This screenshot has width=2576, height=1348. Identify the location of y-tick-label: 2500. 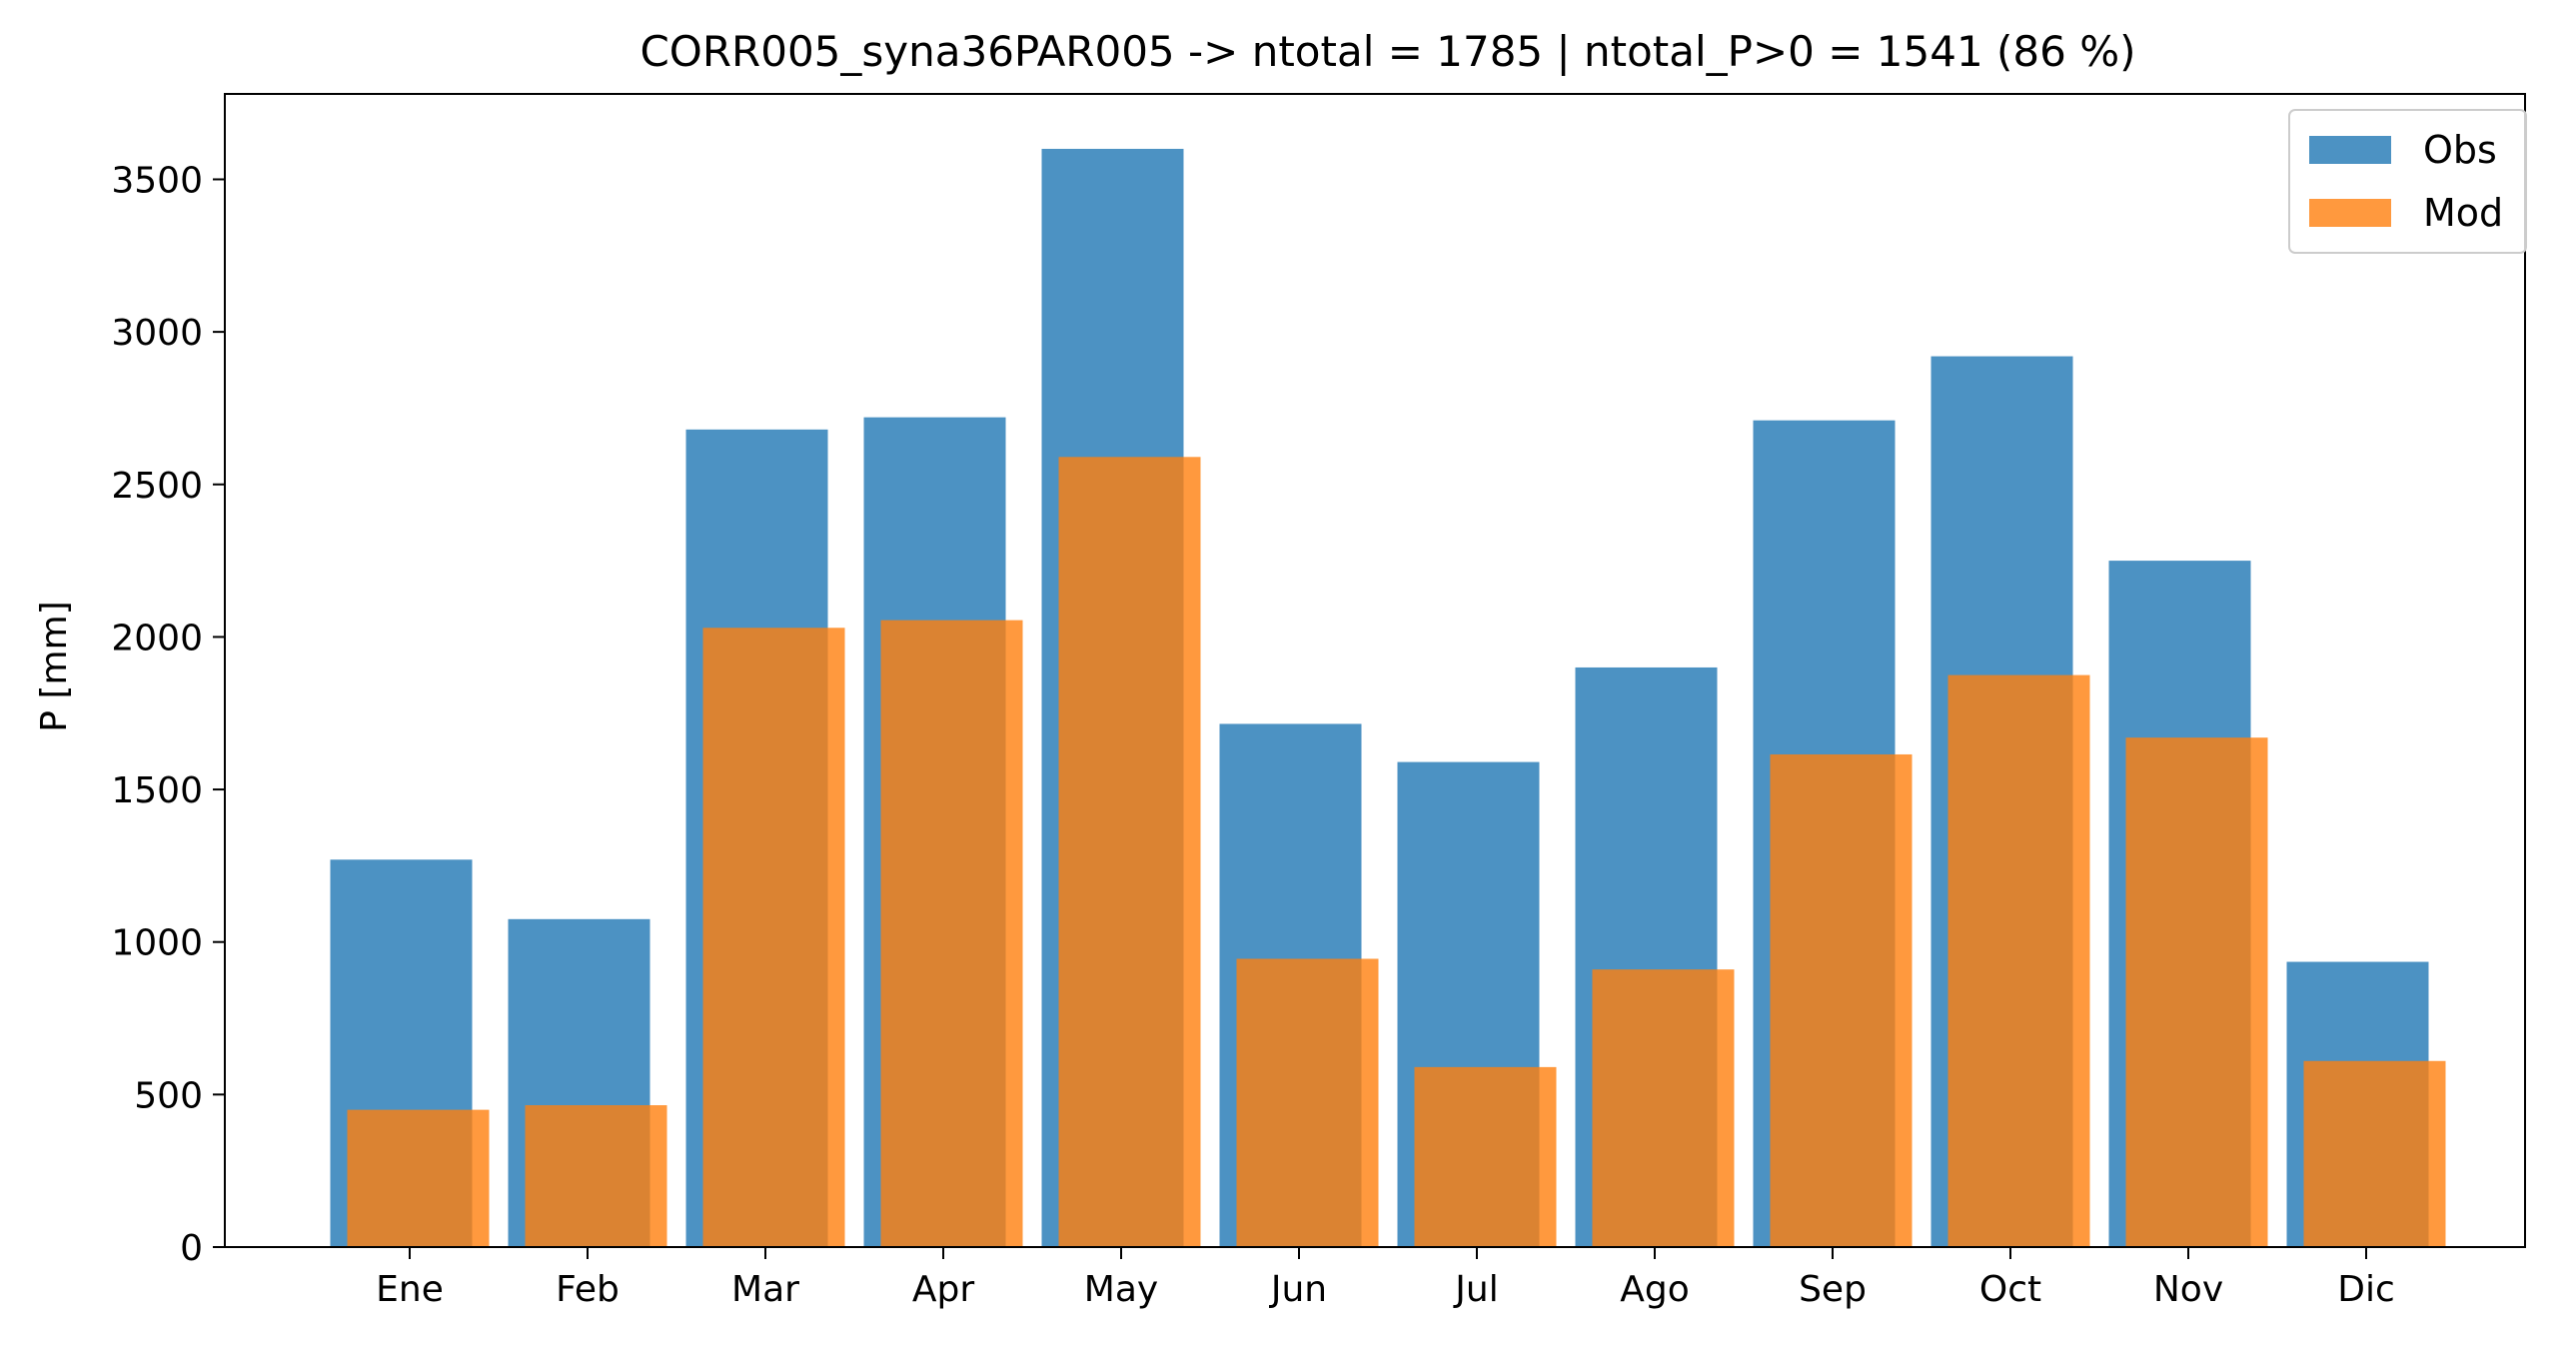
(157, 486).